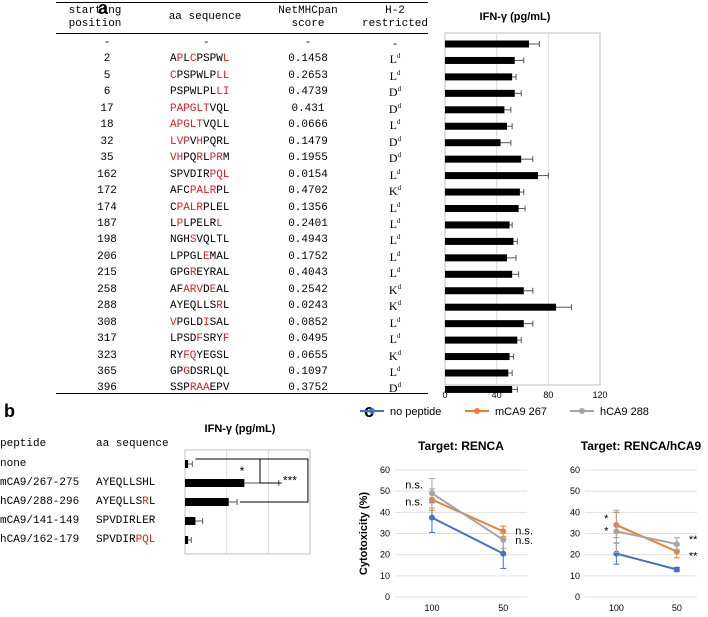  I want to click on cell-sequence: RYFQYEGSL, so click(199, 356).